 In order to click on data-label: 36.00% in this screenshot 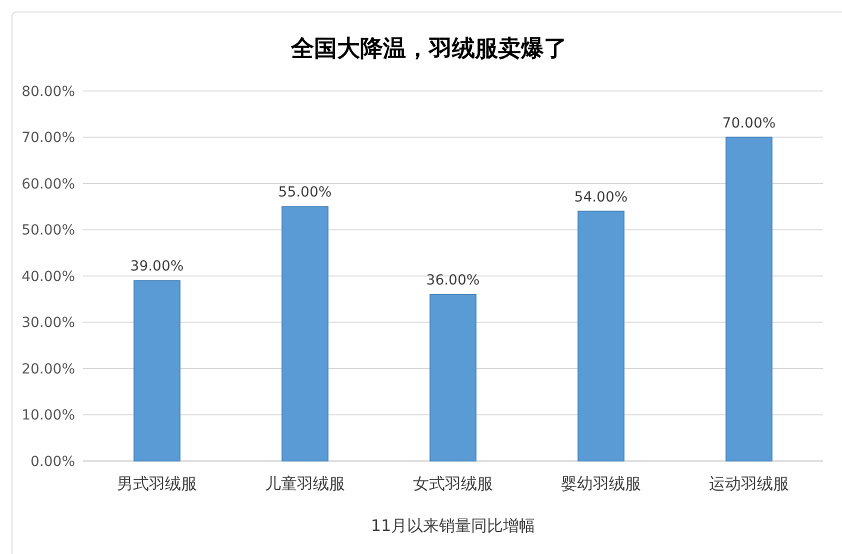, I will do `click(453, 280)`.